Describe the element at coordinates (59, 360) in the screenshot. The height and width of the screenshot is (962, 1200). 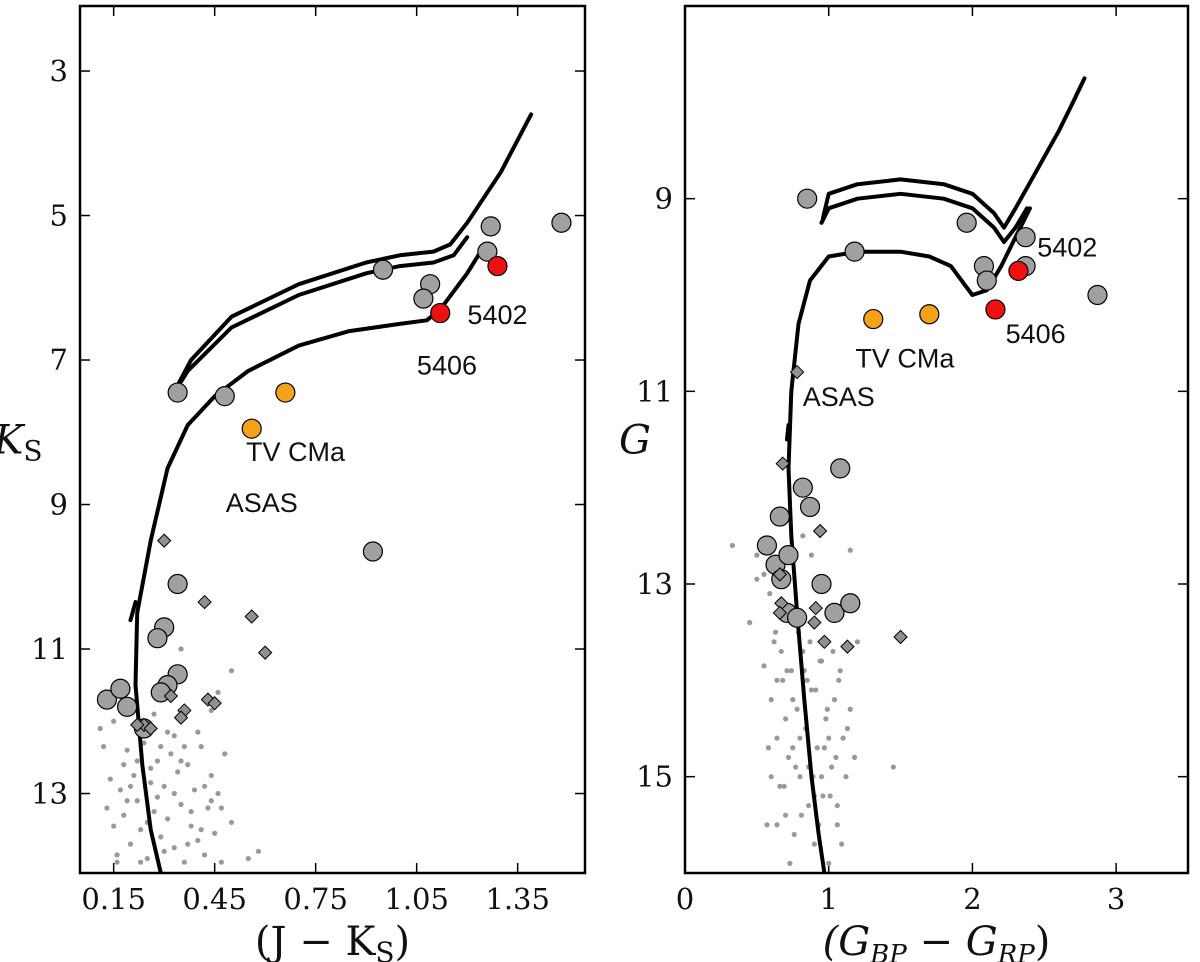
I see `y-tick-label: 7` at that location.